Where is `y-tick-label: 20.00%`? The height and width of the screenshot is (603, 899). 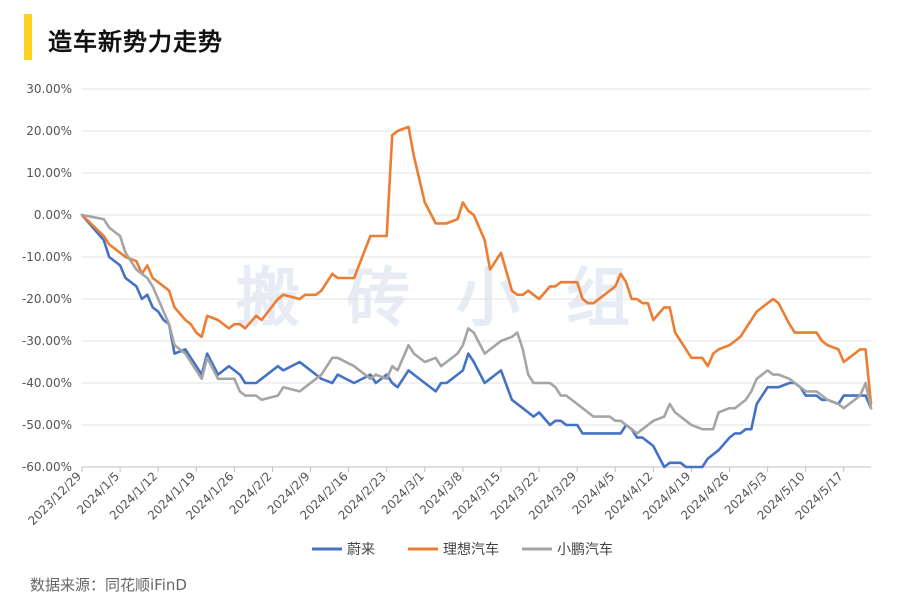 y-tick-label: 20.00% is located at coordinates (49, 131).